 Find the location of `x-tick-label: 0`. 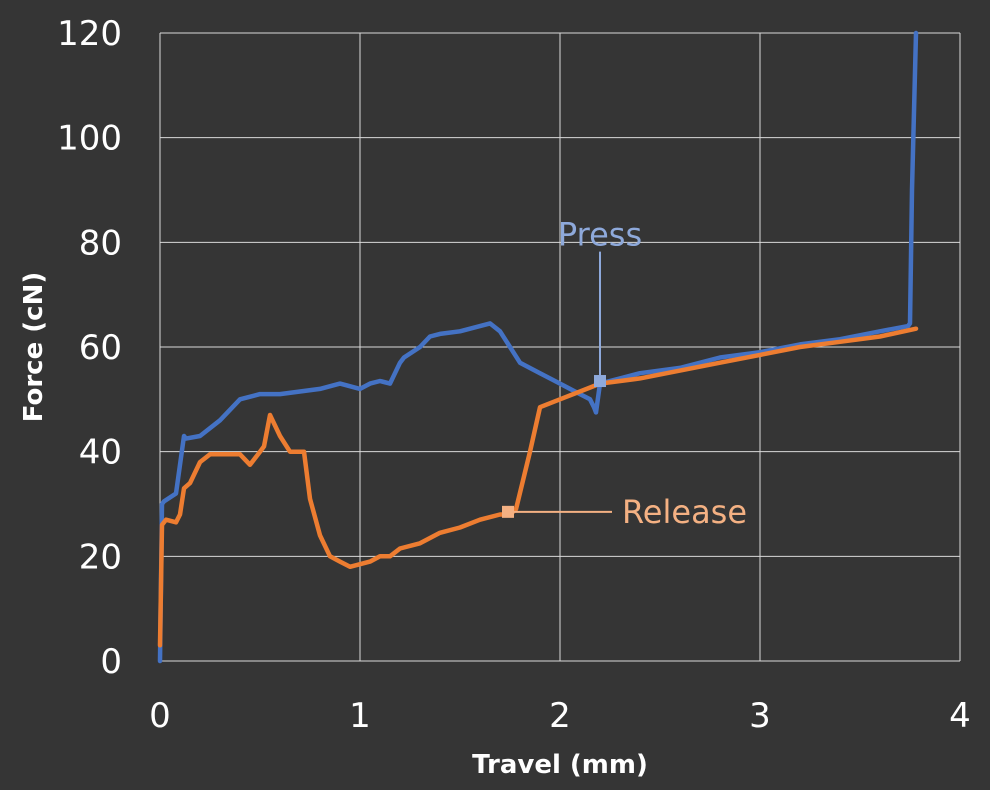

x-tick-label: 0 is located at coordinates (160, 716).